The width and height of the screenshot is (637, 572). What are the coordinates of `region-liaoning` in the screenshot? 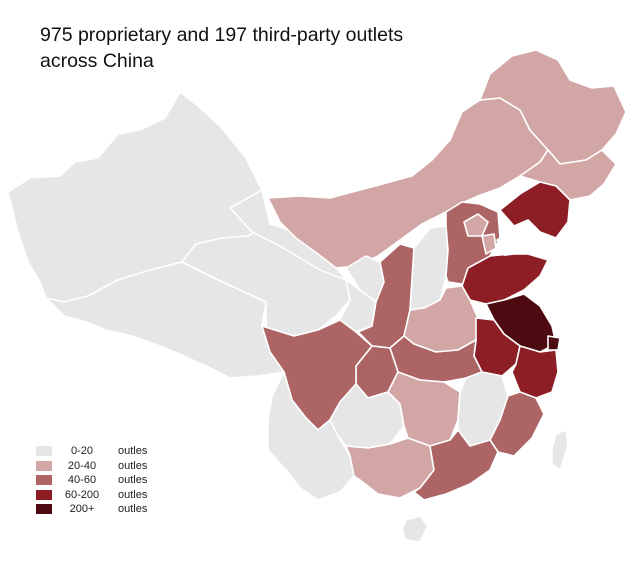 It's located at (535, 210).